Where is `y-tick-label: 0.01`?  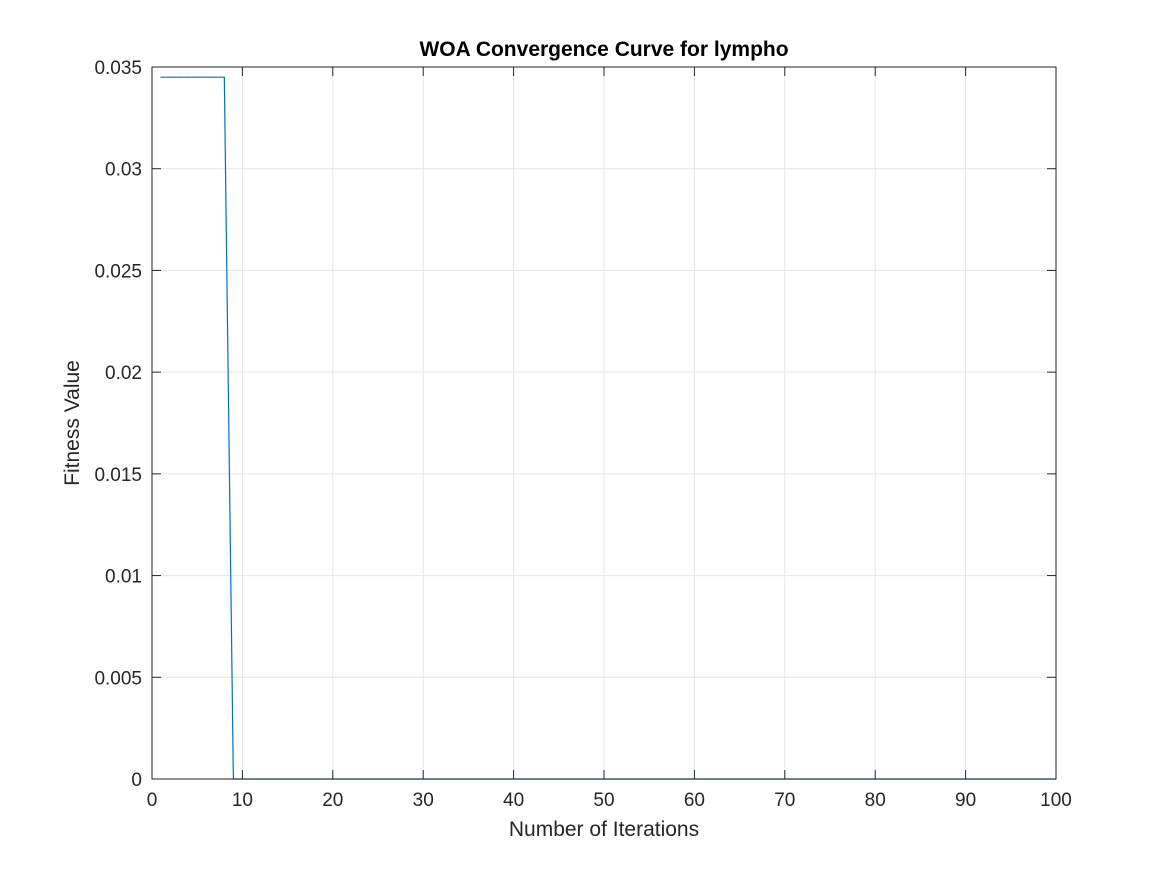 y-tick-label: 0.01 is located at coordinates (123, 577).